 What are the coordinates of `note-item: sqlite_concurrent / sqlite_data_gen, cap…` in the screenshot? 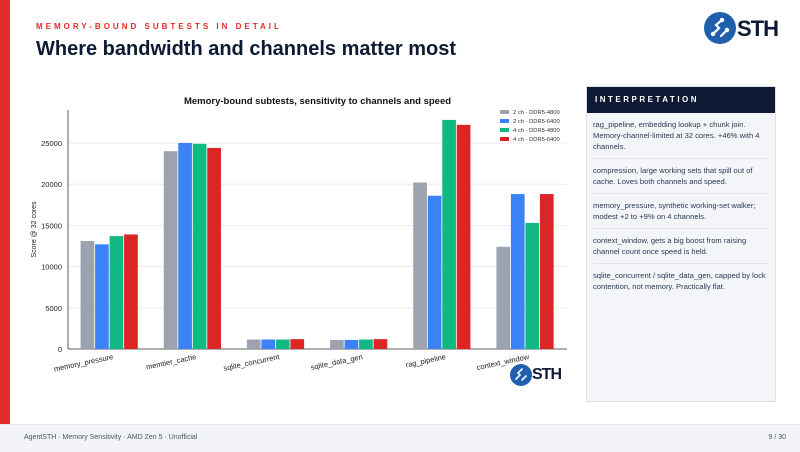 It's located at (679, 281).